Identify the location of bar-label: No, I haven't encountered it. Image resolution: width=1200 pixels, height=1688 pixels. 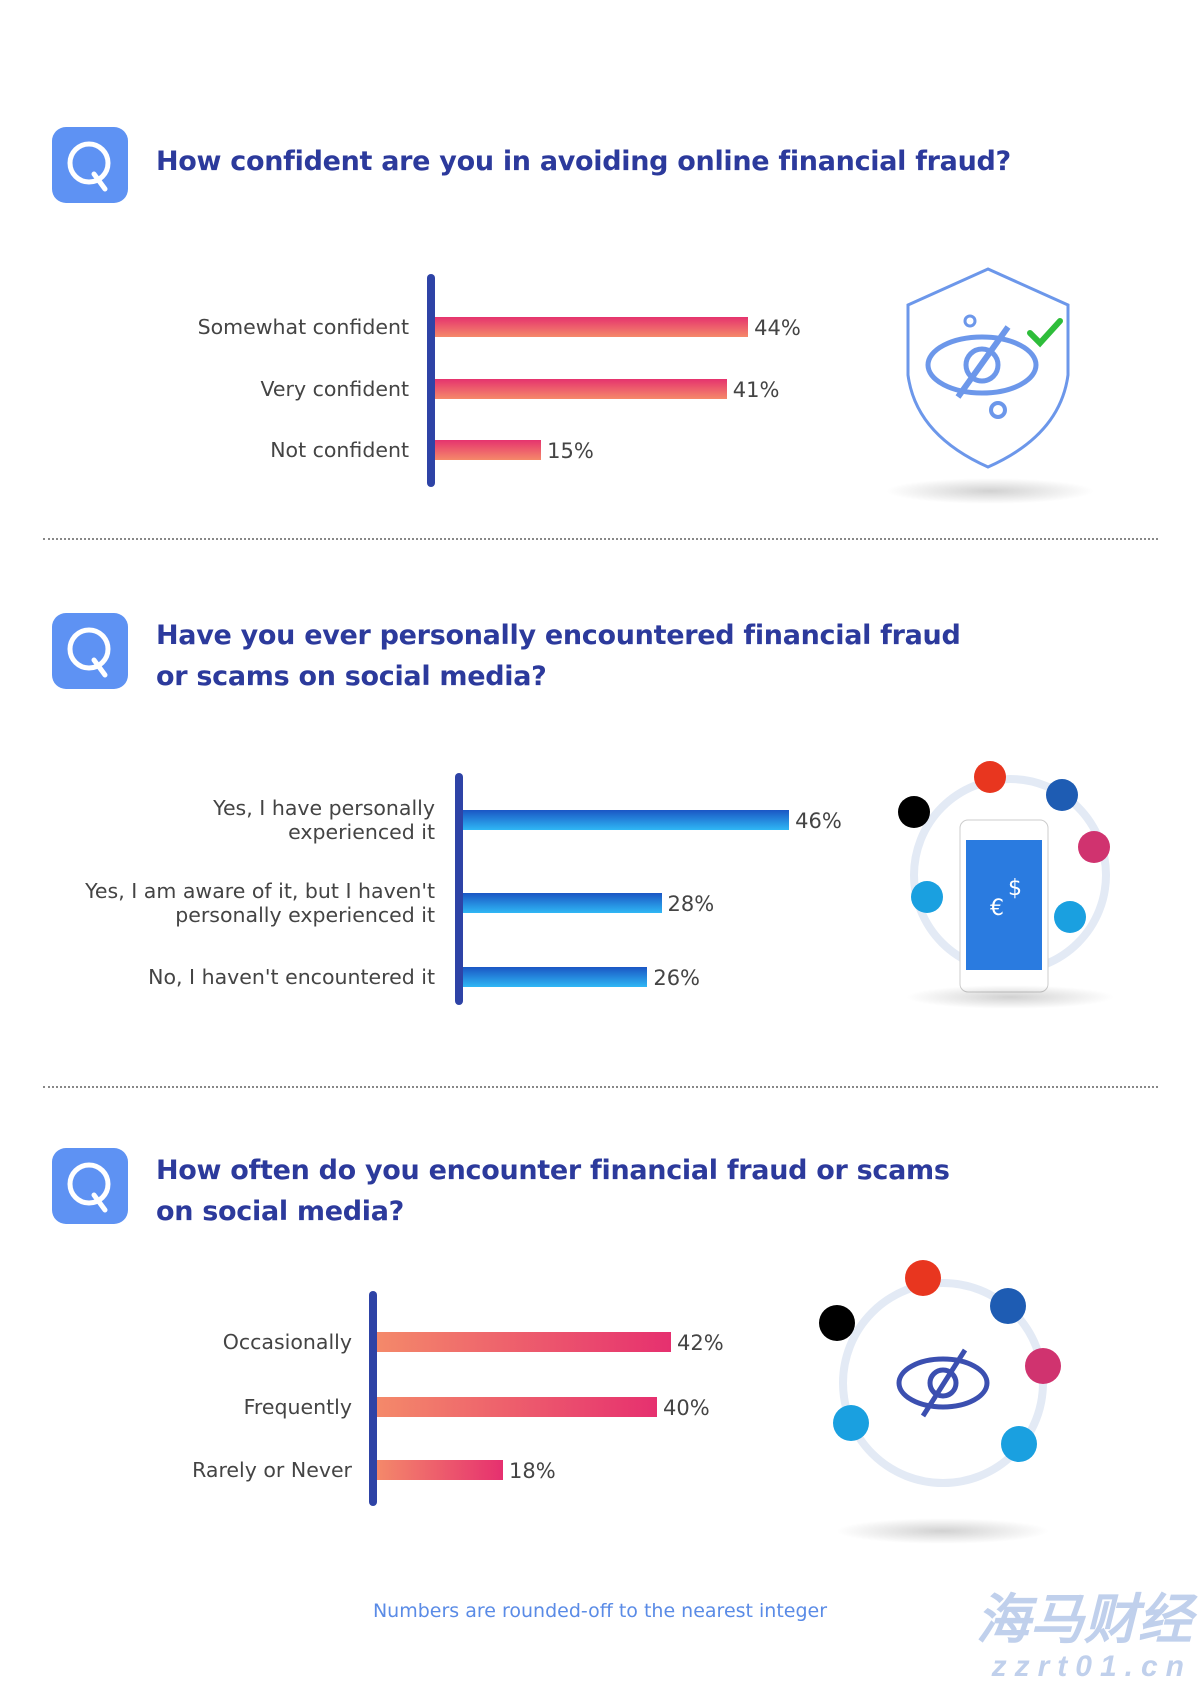
(225, 977).